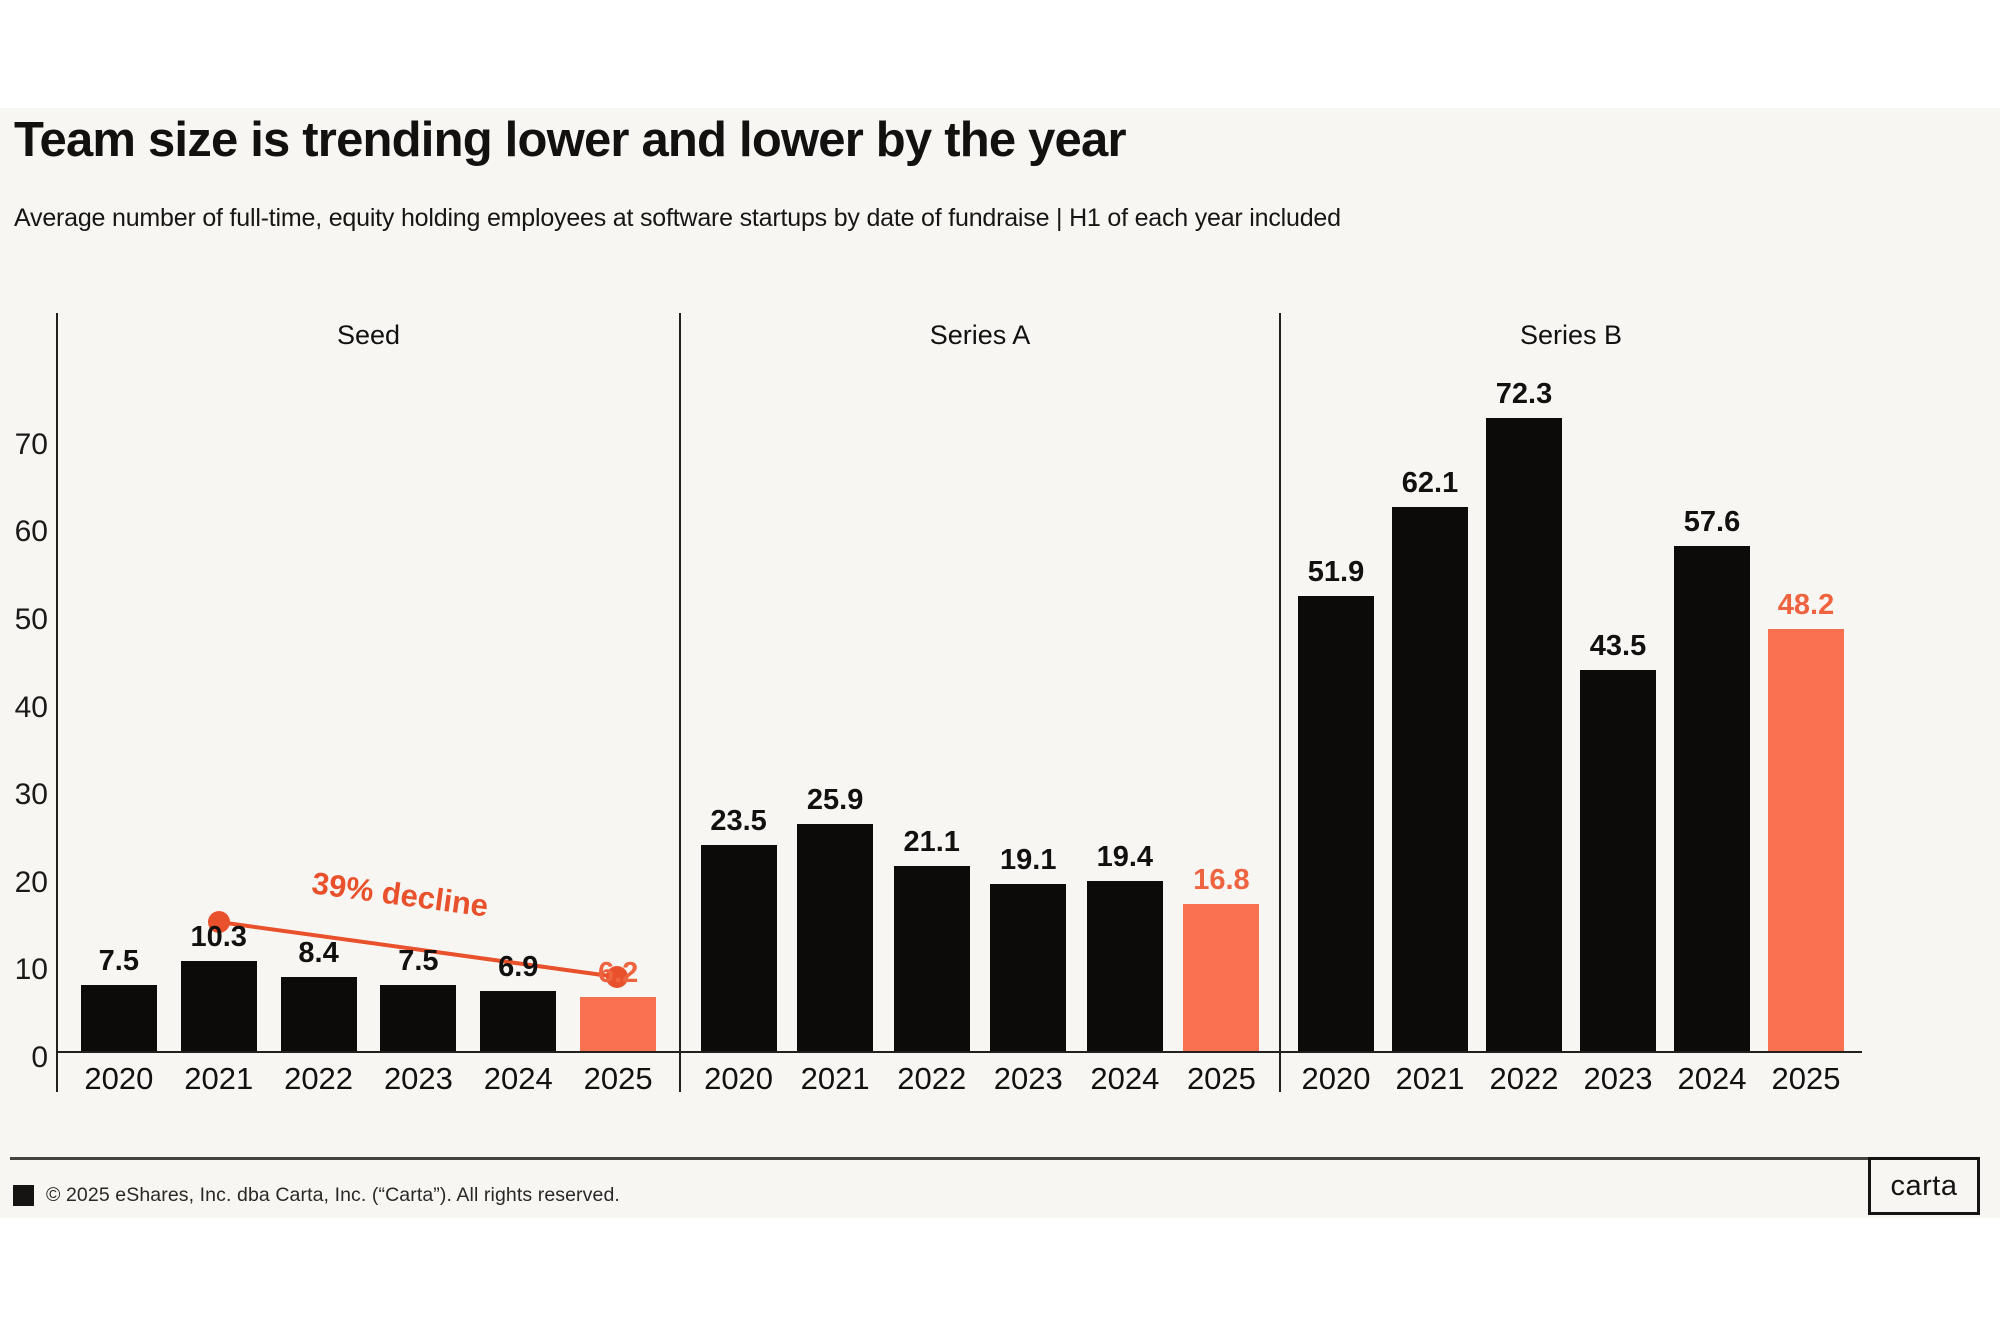 This screenshot has height=1333, width=2000. I want to click on carta-logo: carta, so click(1924, 1186).